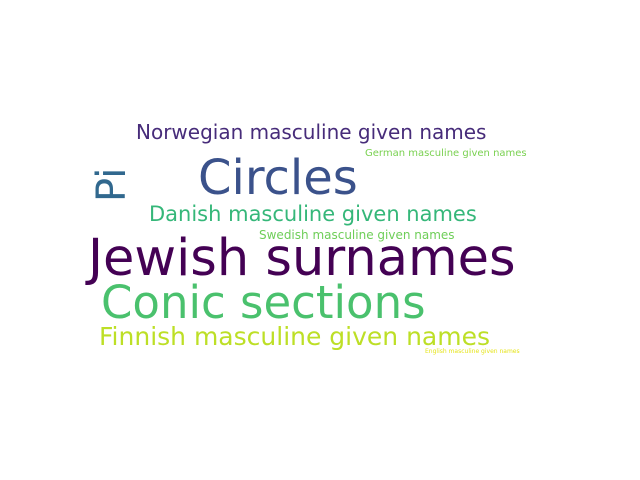 This screenshot has height=480, width=640. I want to click on word-german-masculine-given-names: German masculine given names, so click(446, 153).